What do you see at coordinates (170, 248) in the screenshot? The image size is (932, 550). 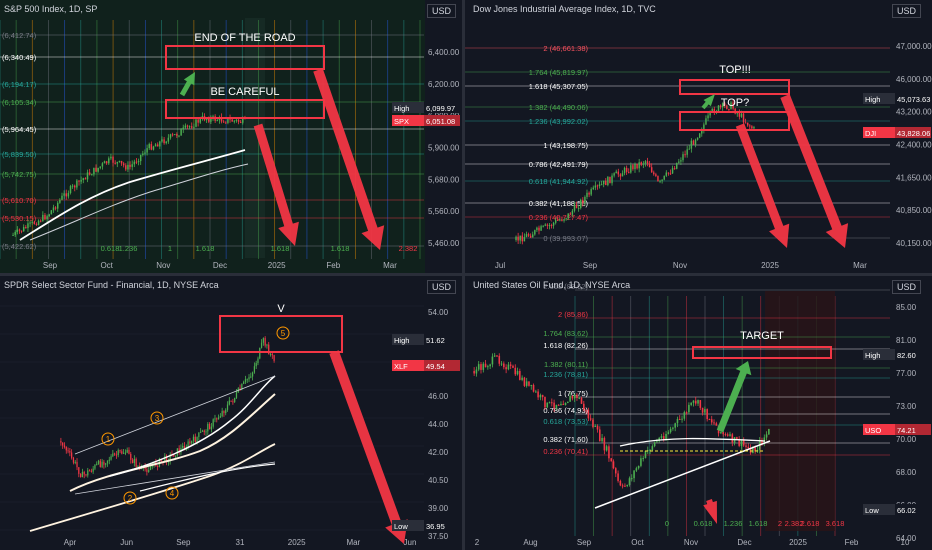 I see `spx-fib-time-label: 1` at bounding box center [170, 248].